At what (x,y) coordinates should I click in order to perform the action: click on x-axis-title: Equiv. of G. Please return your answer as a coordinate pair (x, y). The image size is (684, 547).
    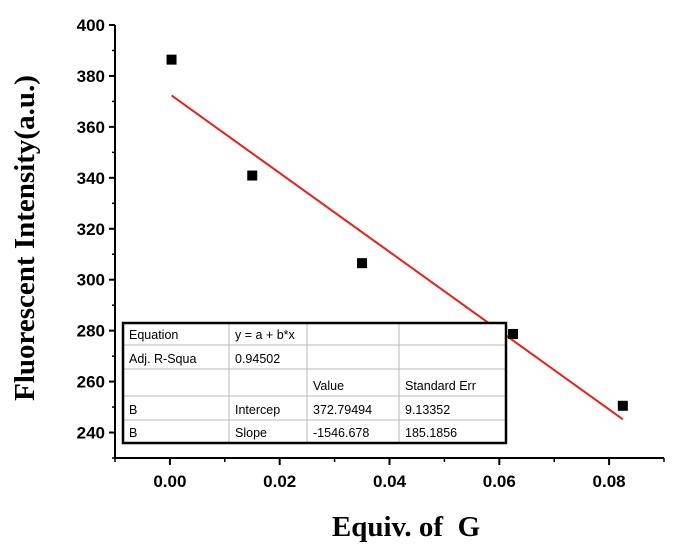
    Looking at the image, I should click on (406, 527).